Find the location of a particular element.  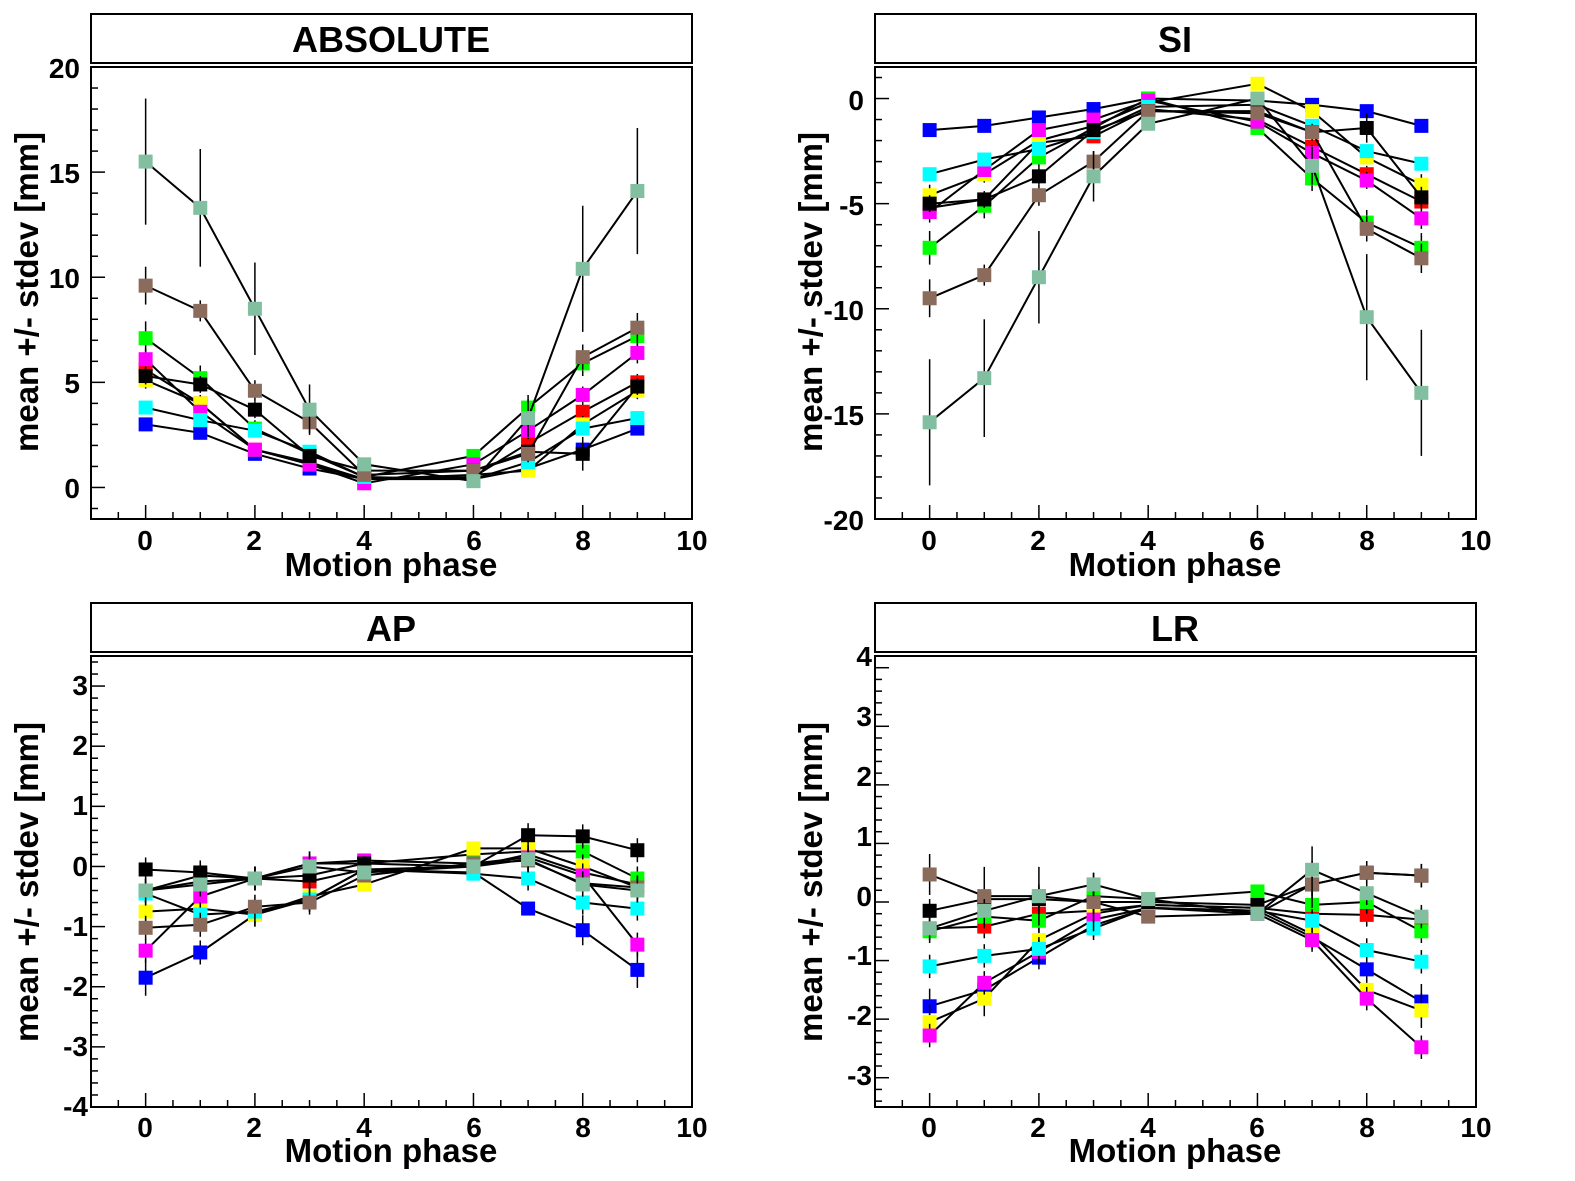

panel-si-ytick: -15 is located at coordinates (844, 415).